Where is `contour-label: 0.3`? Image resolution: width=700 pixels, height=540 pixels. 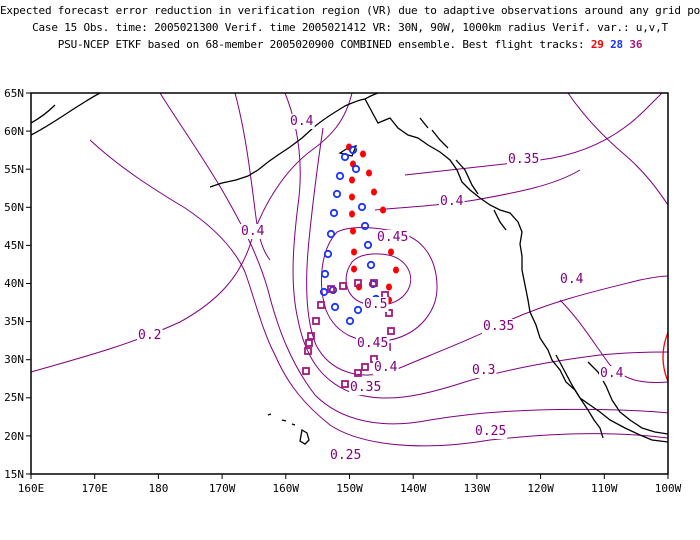
contour-label: 0.3 is located at coordinates (483, 370).